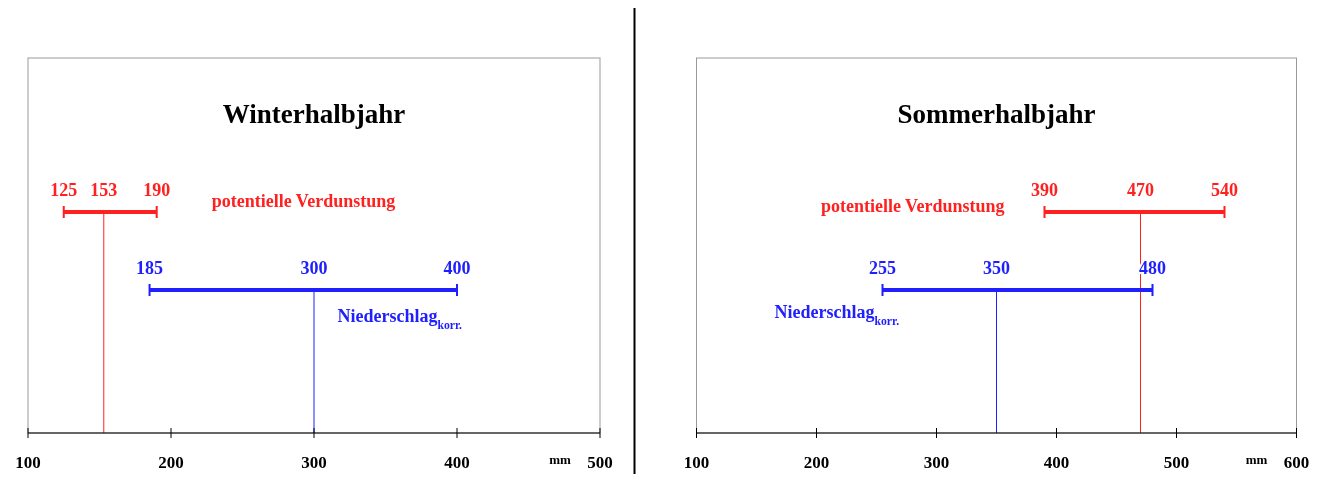 This screenshot has width=1323, height=484. What do you see at coordinates (882, 268) in the screenshot?
I see `annotation: 255` at bounding box center [882, 268].